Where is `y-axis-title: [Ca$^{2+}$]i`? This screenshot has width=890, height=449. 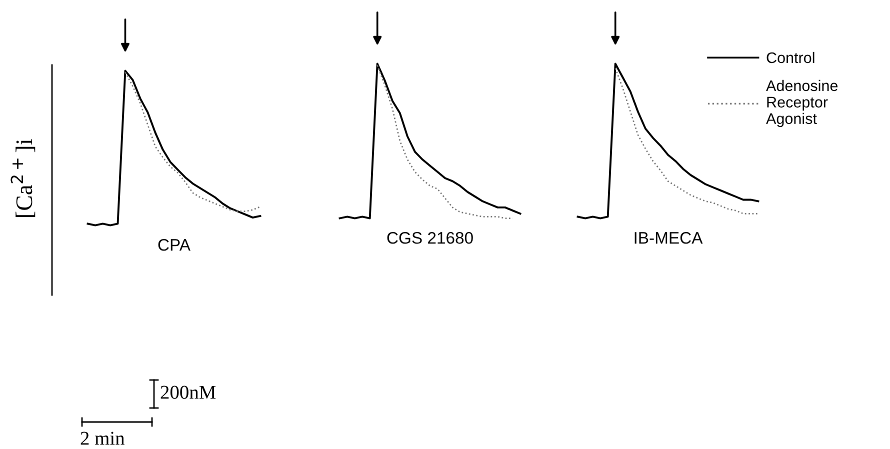
y-axis-title: [Ca$^{2+}$]i is located at coordinates (23, 178).